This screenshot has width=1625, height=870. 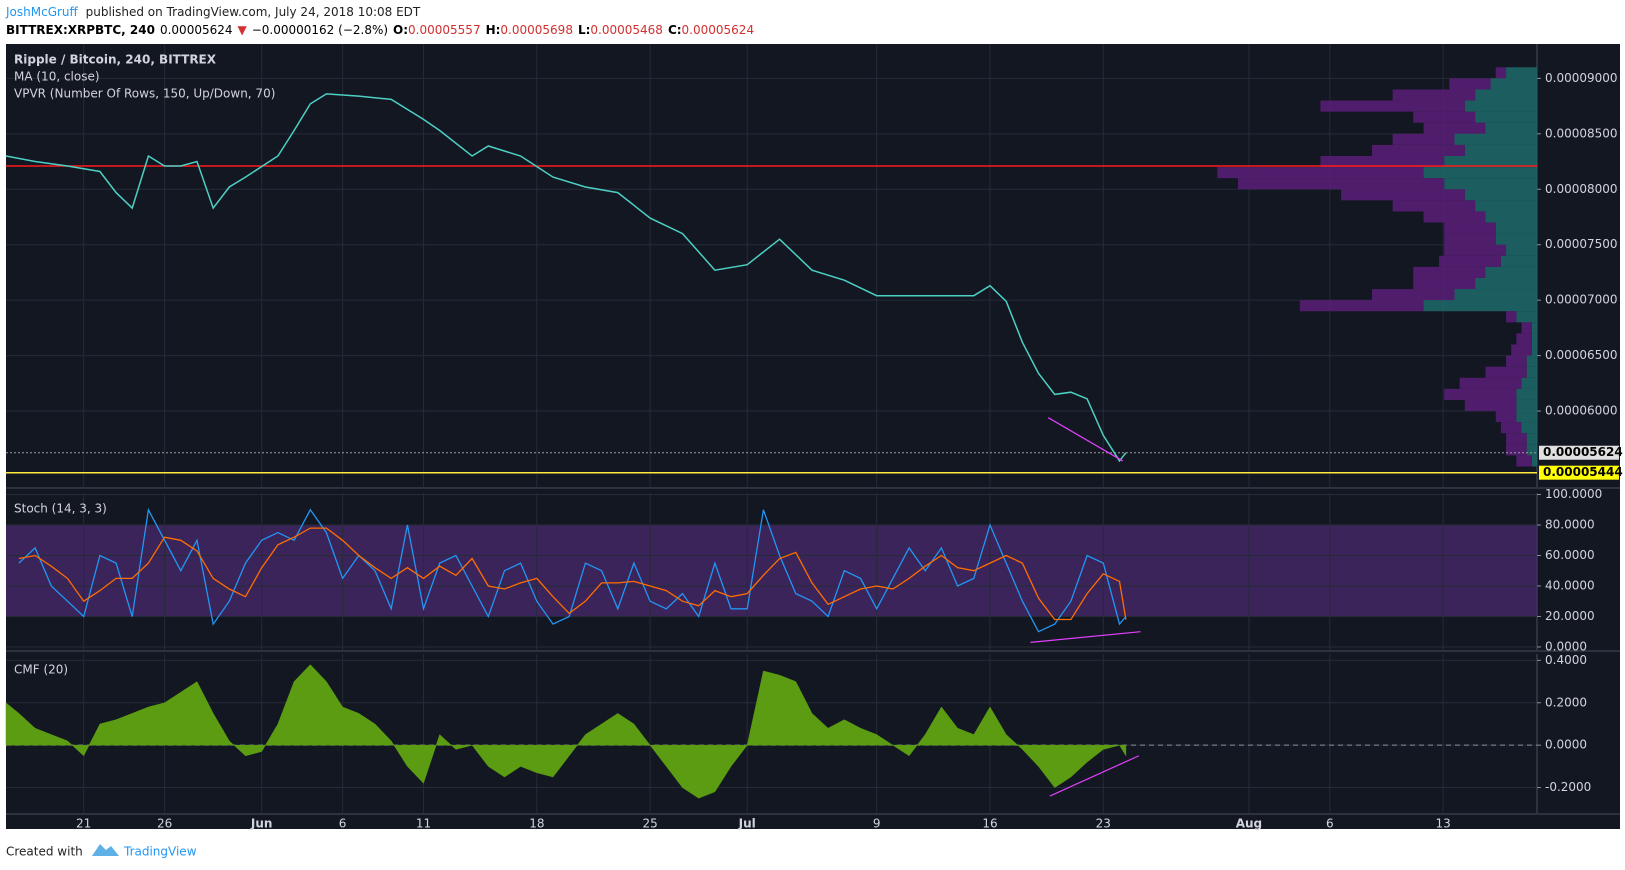 What do you see at coordinates (1568, 787) in the screenshot?
I see `y-tick-label: -0.2000` at bounding box center [1568, 787].